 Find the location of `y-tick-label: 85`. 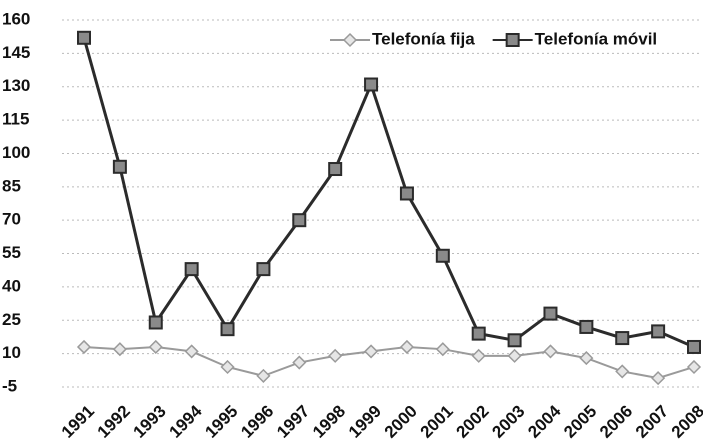

y-tick-label: 85 is located at coordinates (11, 185).